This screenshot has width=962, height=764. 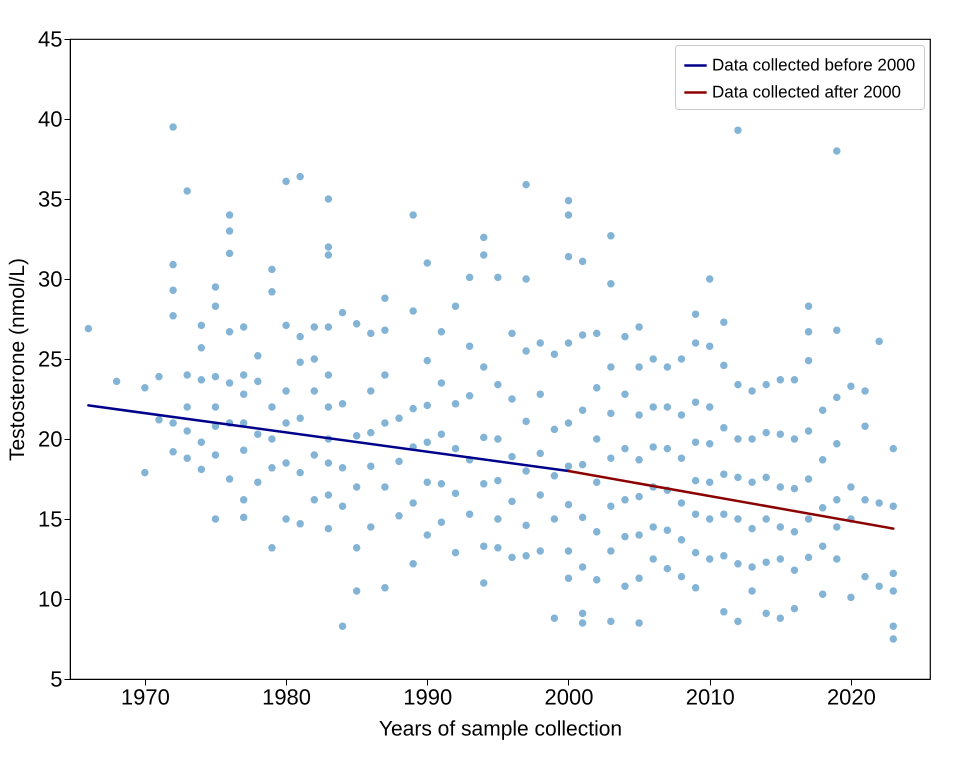 I want to click on x-tick-label: 2000, so click(x=569, y=697).